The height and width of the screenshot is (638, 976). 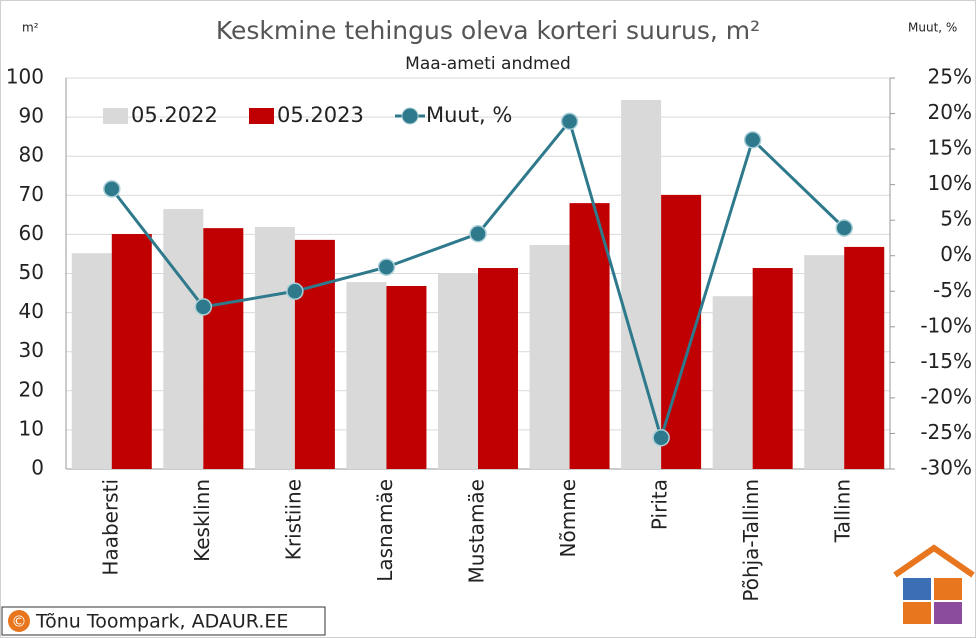 What do you see at coordinates (956, 254) in the screenshot?
I see `y2-tick-label: 0%` at bounding box center [956, 254].